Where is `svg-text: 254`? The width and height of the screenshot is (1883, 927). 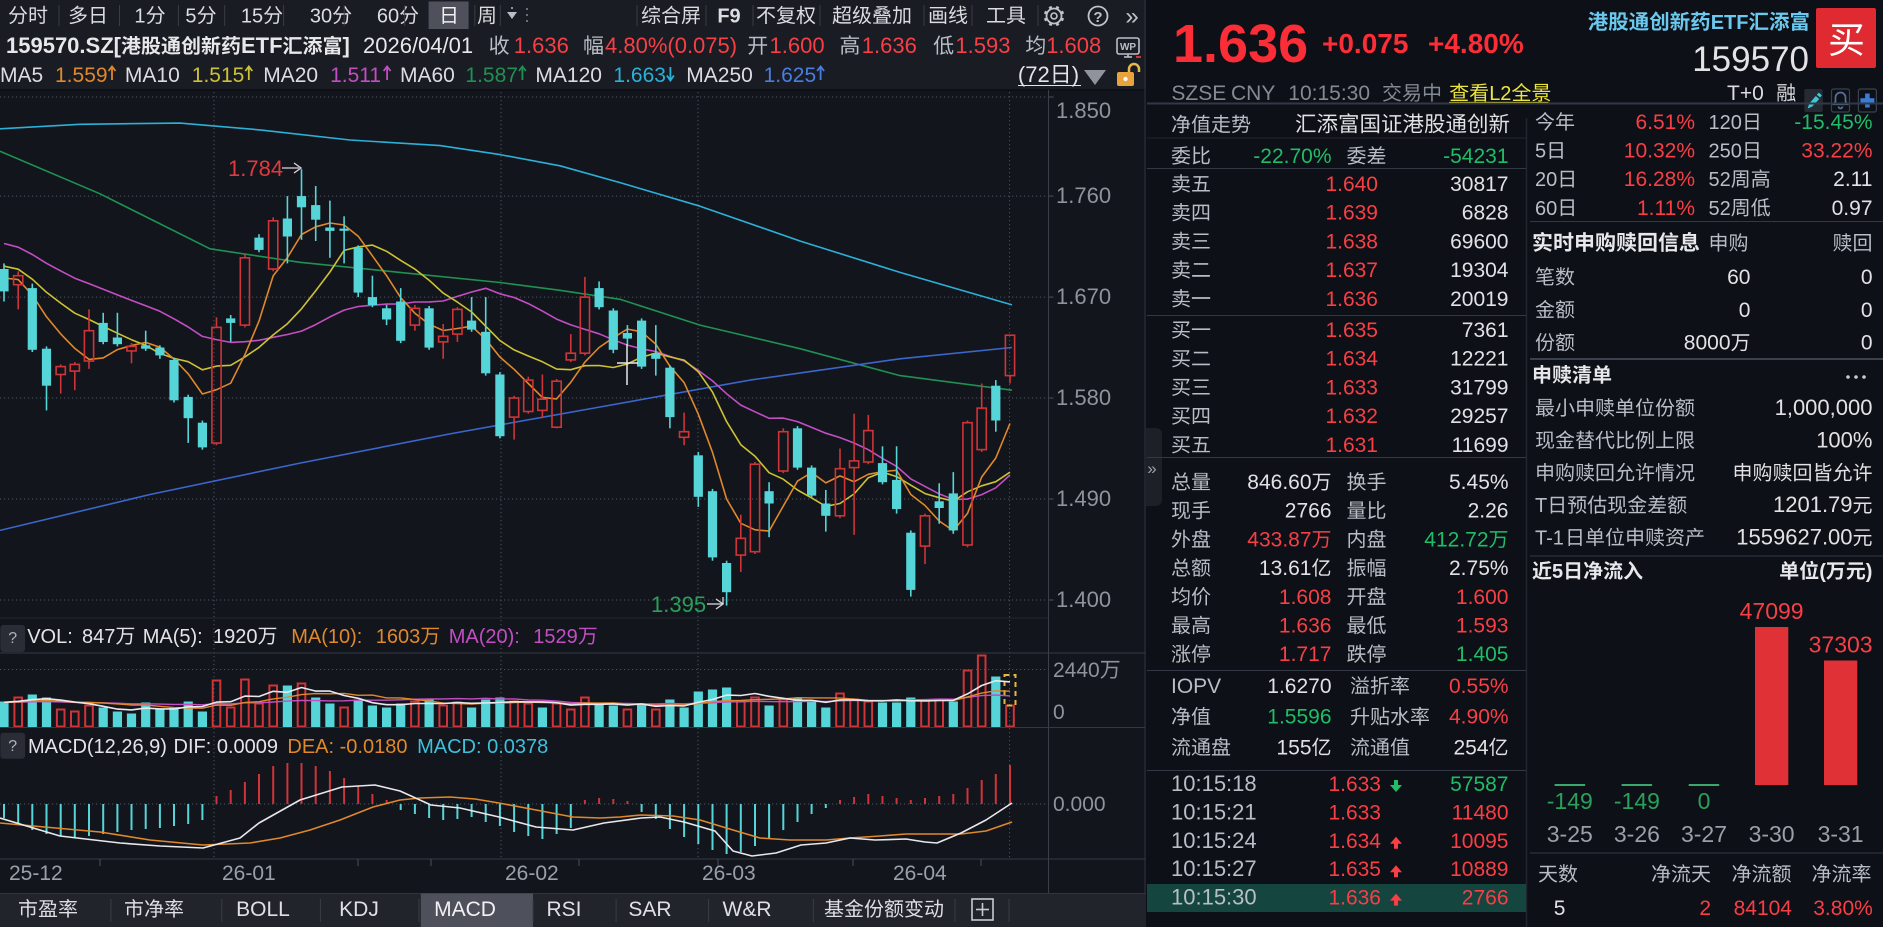
svg-text: 254 is located at coordinates (1471, 747).